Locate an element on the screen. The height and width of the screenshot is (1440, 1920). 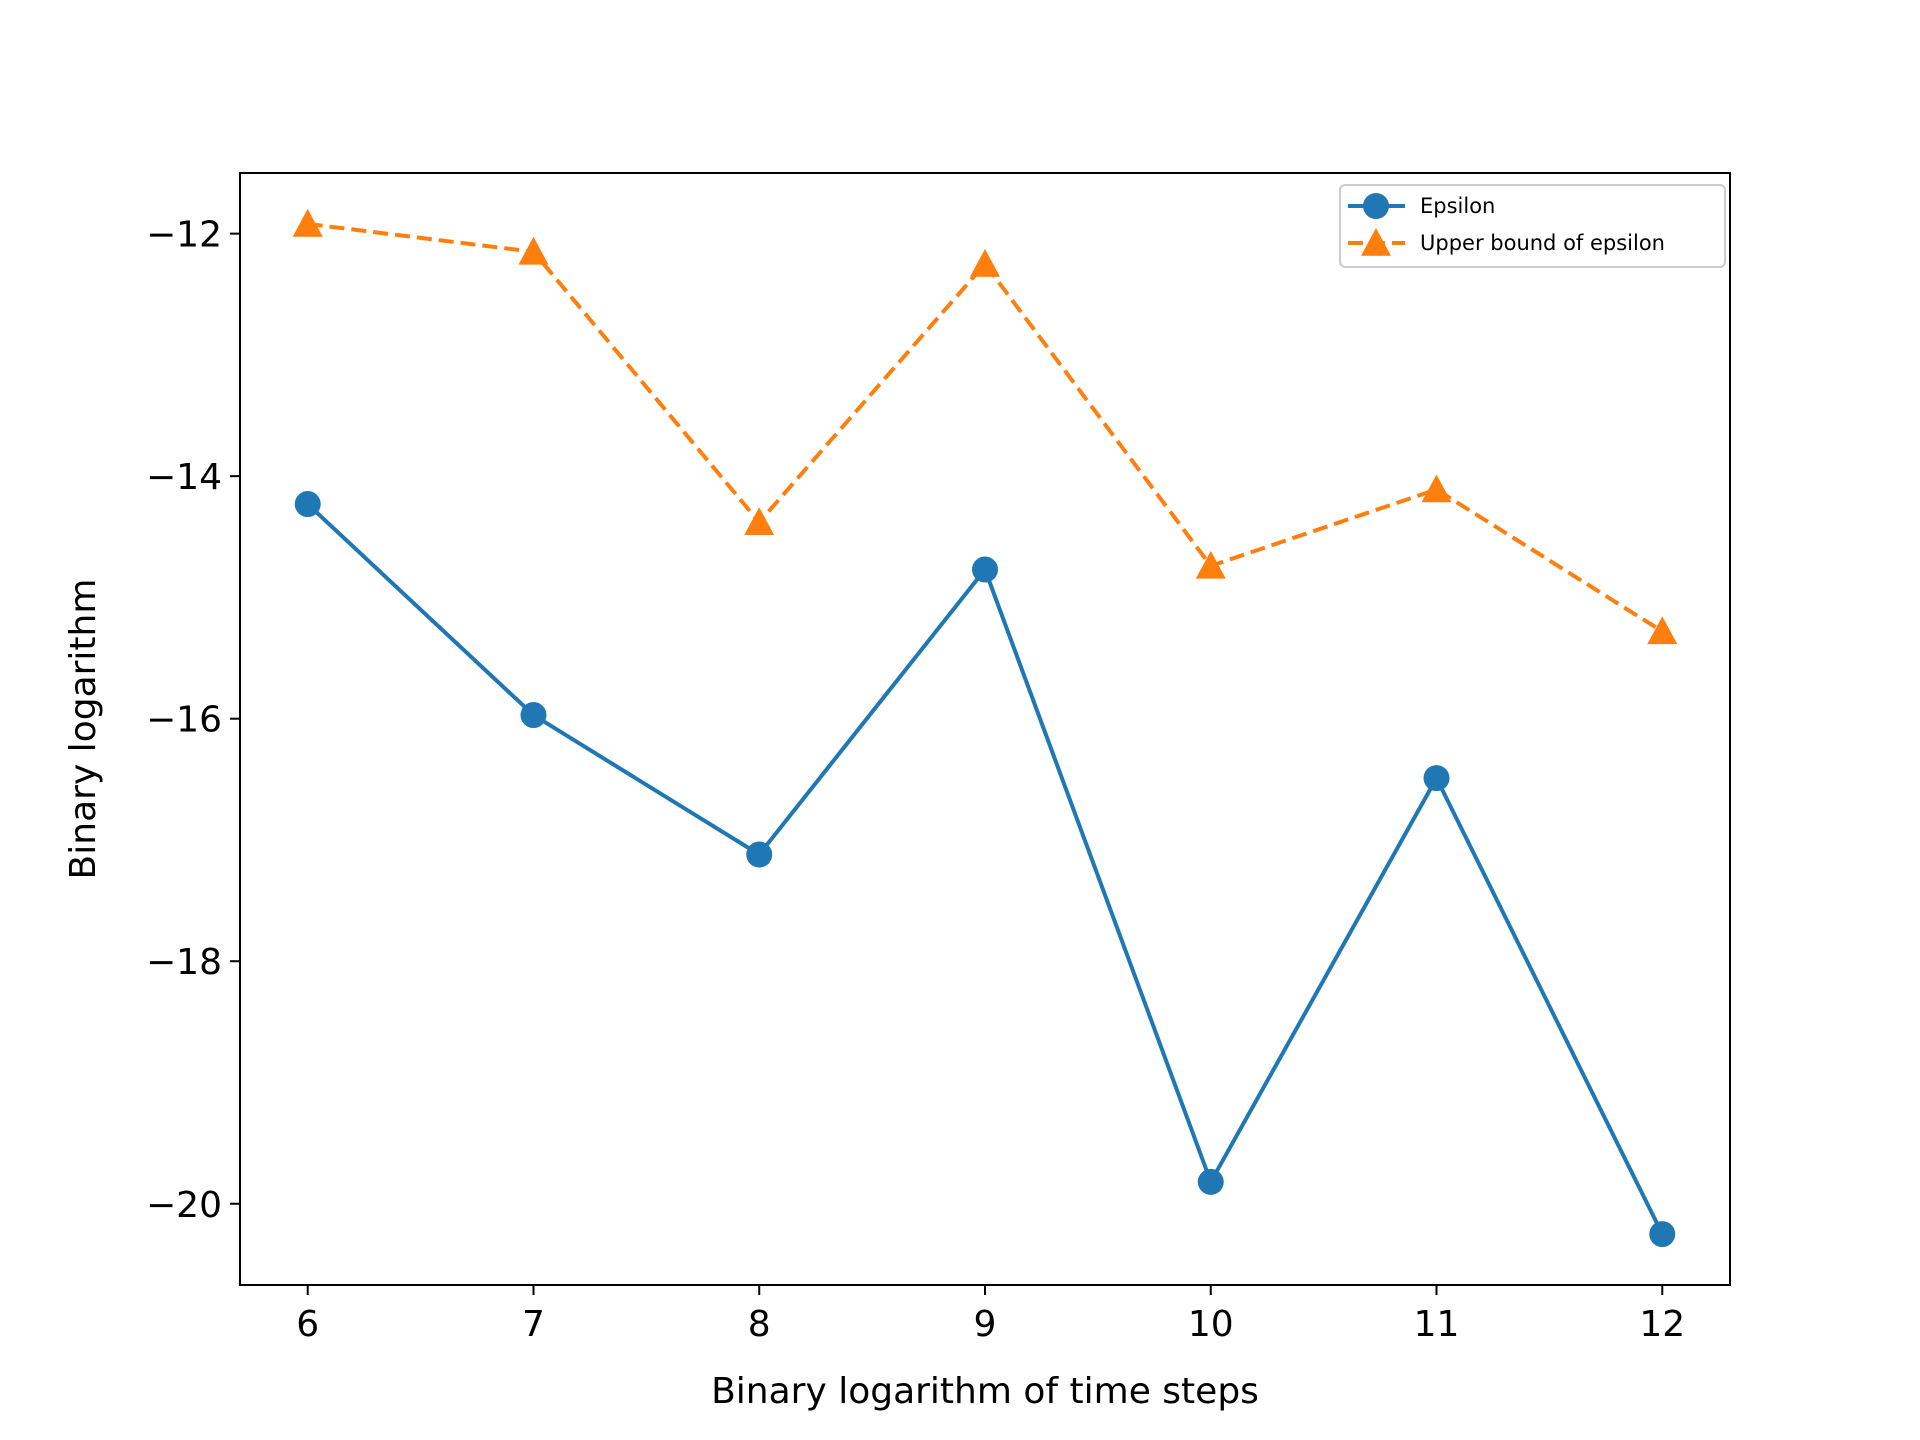
legend-label: Upper bound of epsilon is located at coordinates (1542, 243).